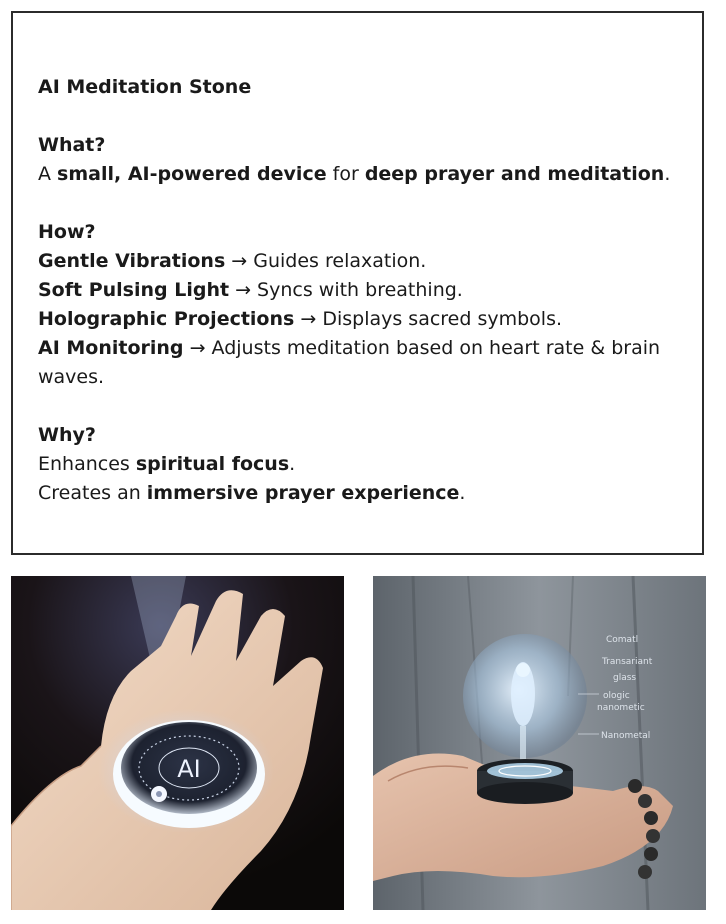 This screenshot has width=726, height=924. What do you see at coordinates (616, 696) in the screenshot?
I see `annotation-4: ologic` at bounding box center [616, 696].